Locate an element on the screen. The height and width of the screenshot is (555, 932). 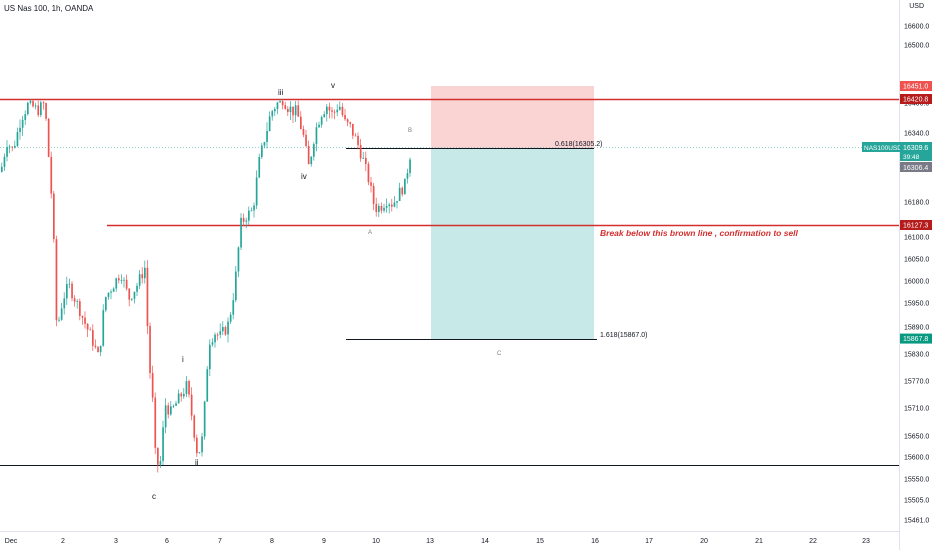
symbol-title: US Nas 100, 1h, OANDA is located at coordinates (49, 8).